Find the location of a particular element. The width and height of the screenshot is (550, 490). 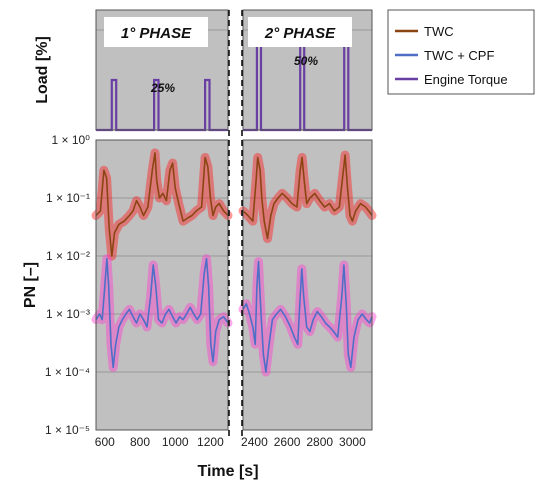

pn-axis-label: PN [–] is located at coordinates (30, 285).